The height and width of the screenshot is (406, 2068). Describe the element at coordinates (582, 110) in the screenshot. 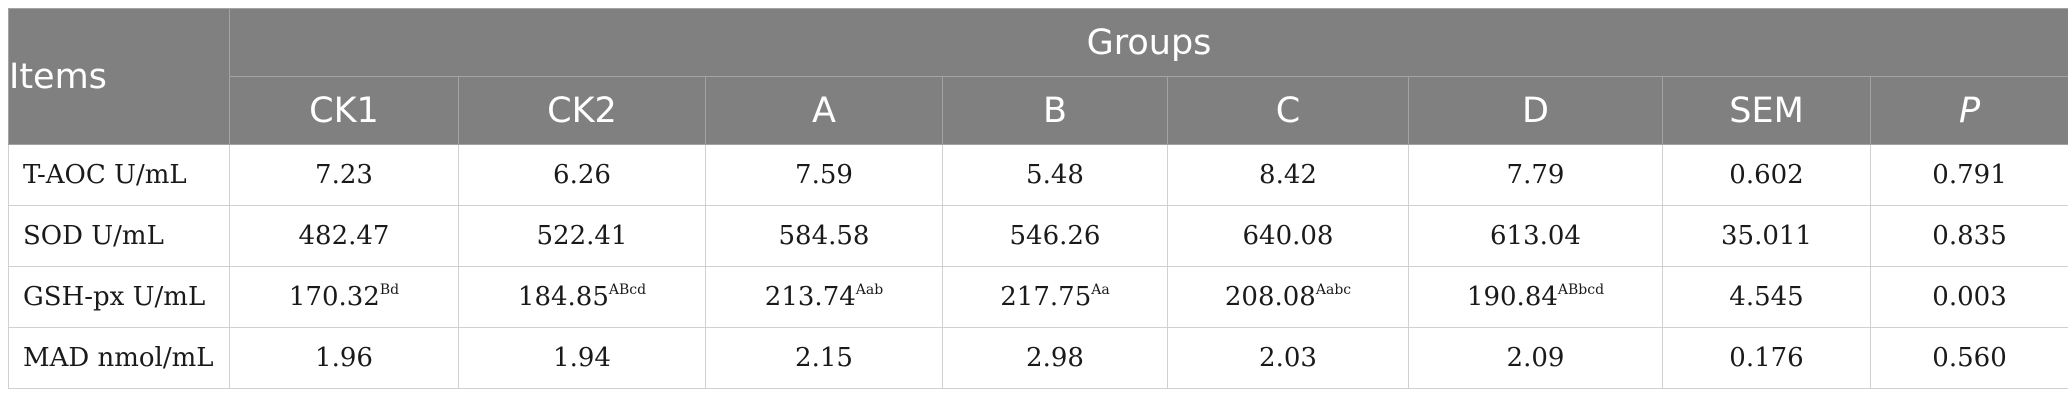

I see `column-header-ck2: CK2` at that location.